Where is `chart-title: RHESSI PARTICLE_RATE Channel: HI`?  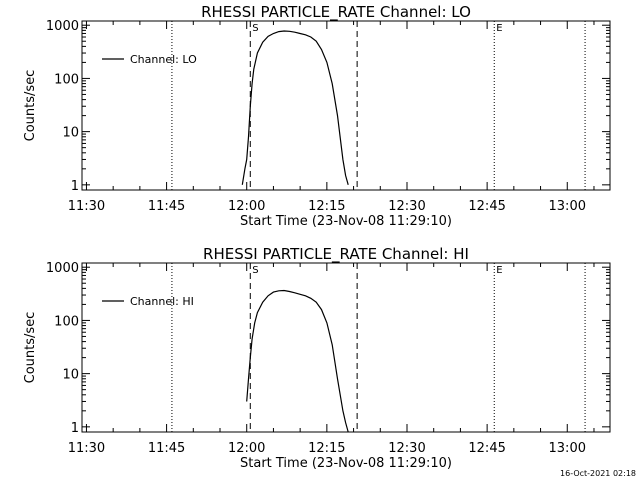
chart-title: RHESSI PARTICLE_RATE Channel: HI is located at coordinates (336, 254).